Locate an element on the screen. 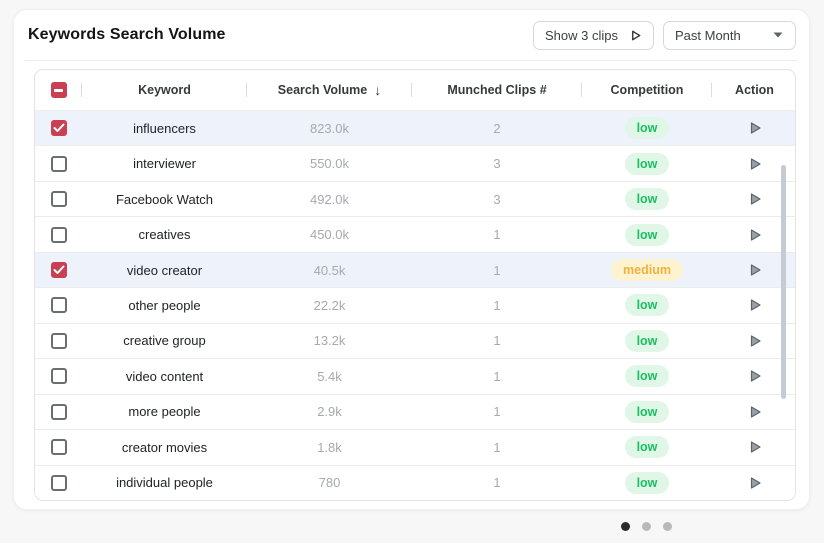 This screenshot has width=824, height=543. search-volume-cell: 780 is located at coordinates (329, 483).